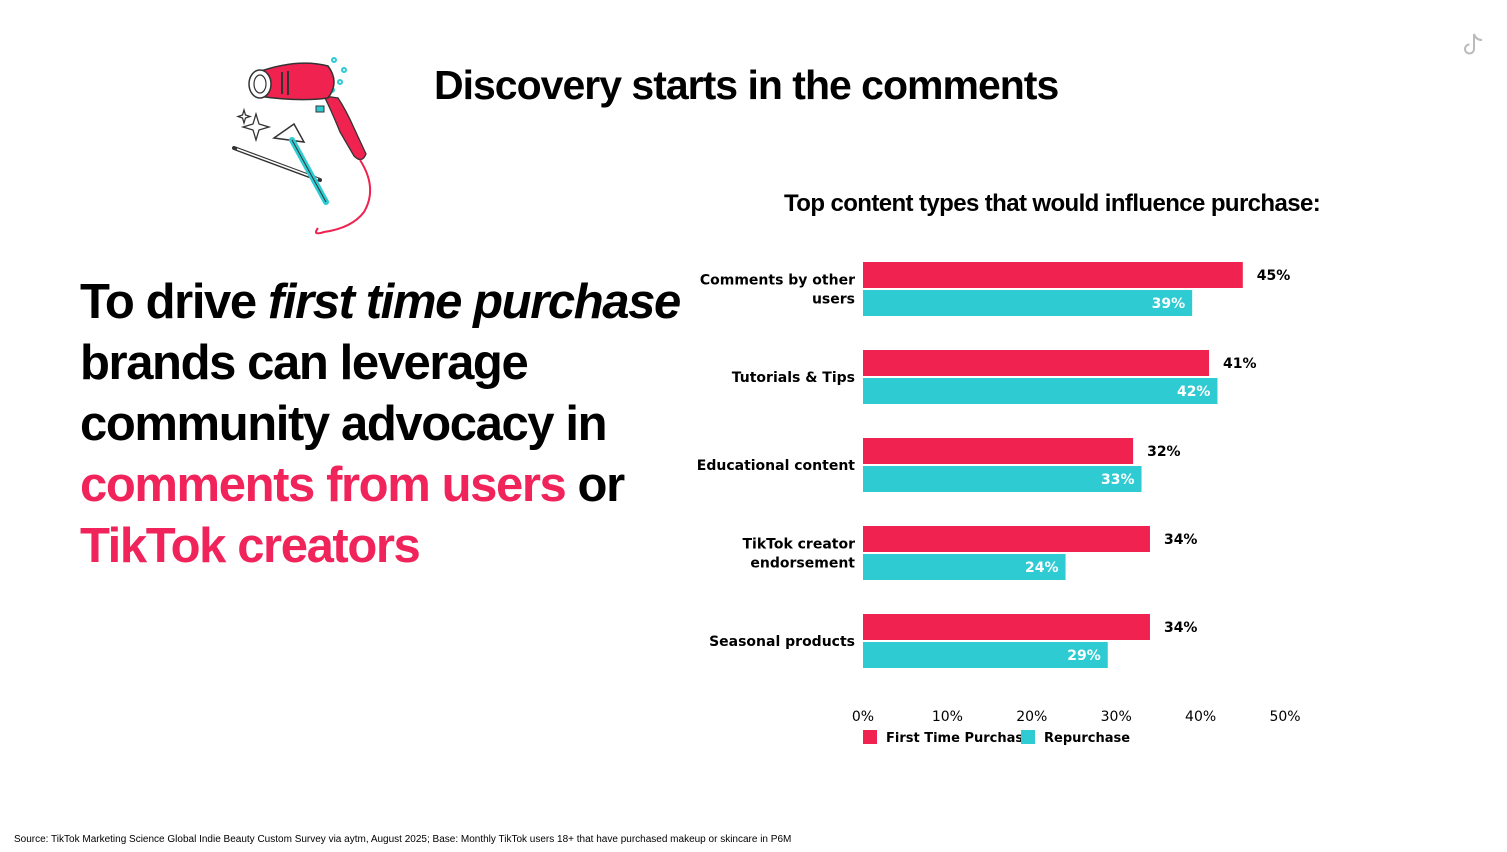 This screenshot has width=1507, height=852. I want to click on data-label: 32%, so click(1164, 452).